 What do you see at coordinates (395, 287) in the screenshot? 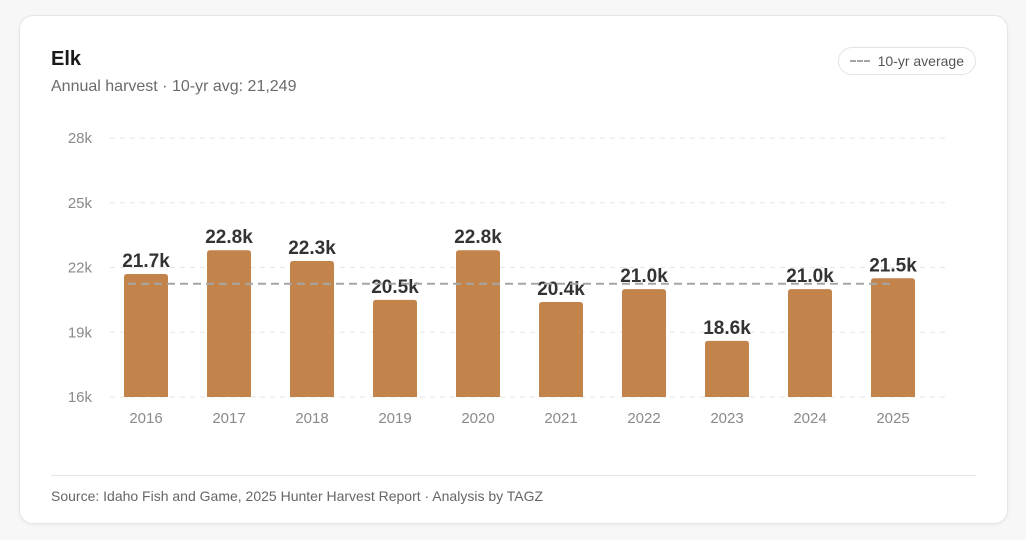
I see `data-label: 20.5k` at bounding box center [395, 287].